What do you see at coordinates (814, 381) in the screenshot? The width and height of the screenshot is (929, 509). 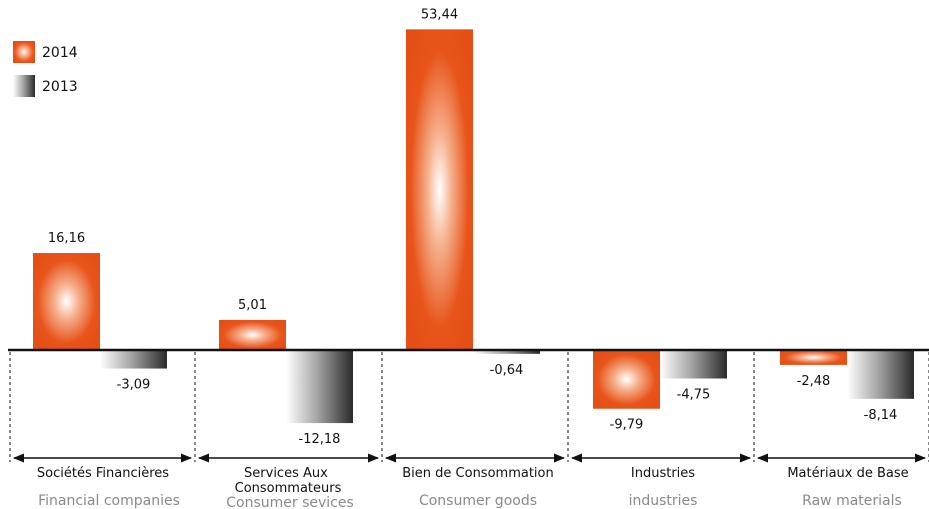 I see `value-label-2014-5: -2,48` at bounding box center [814, 381].